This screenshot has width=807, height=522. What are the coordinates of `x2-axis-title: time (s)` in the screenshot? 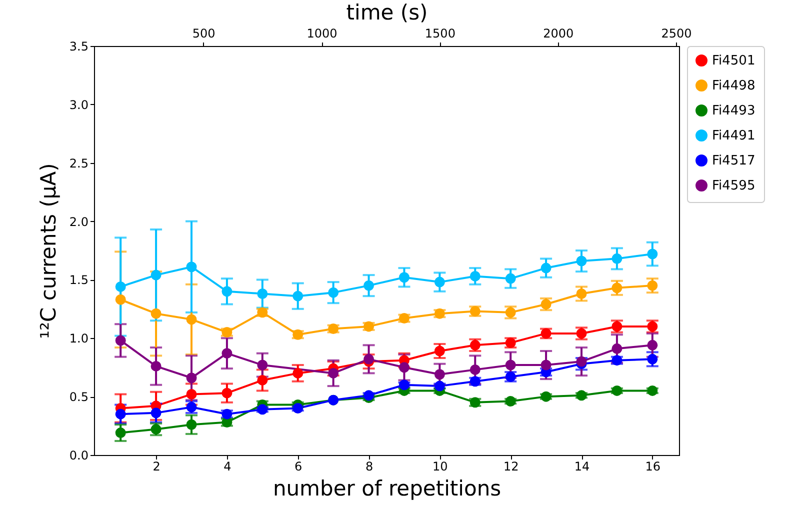 It's located at (387, 12).